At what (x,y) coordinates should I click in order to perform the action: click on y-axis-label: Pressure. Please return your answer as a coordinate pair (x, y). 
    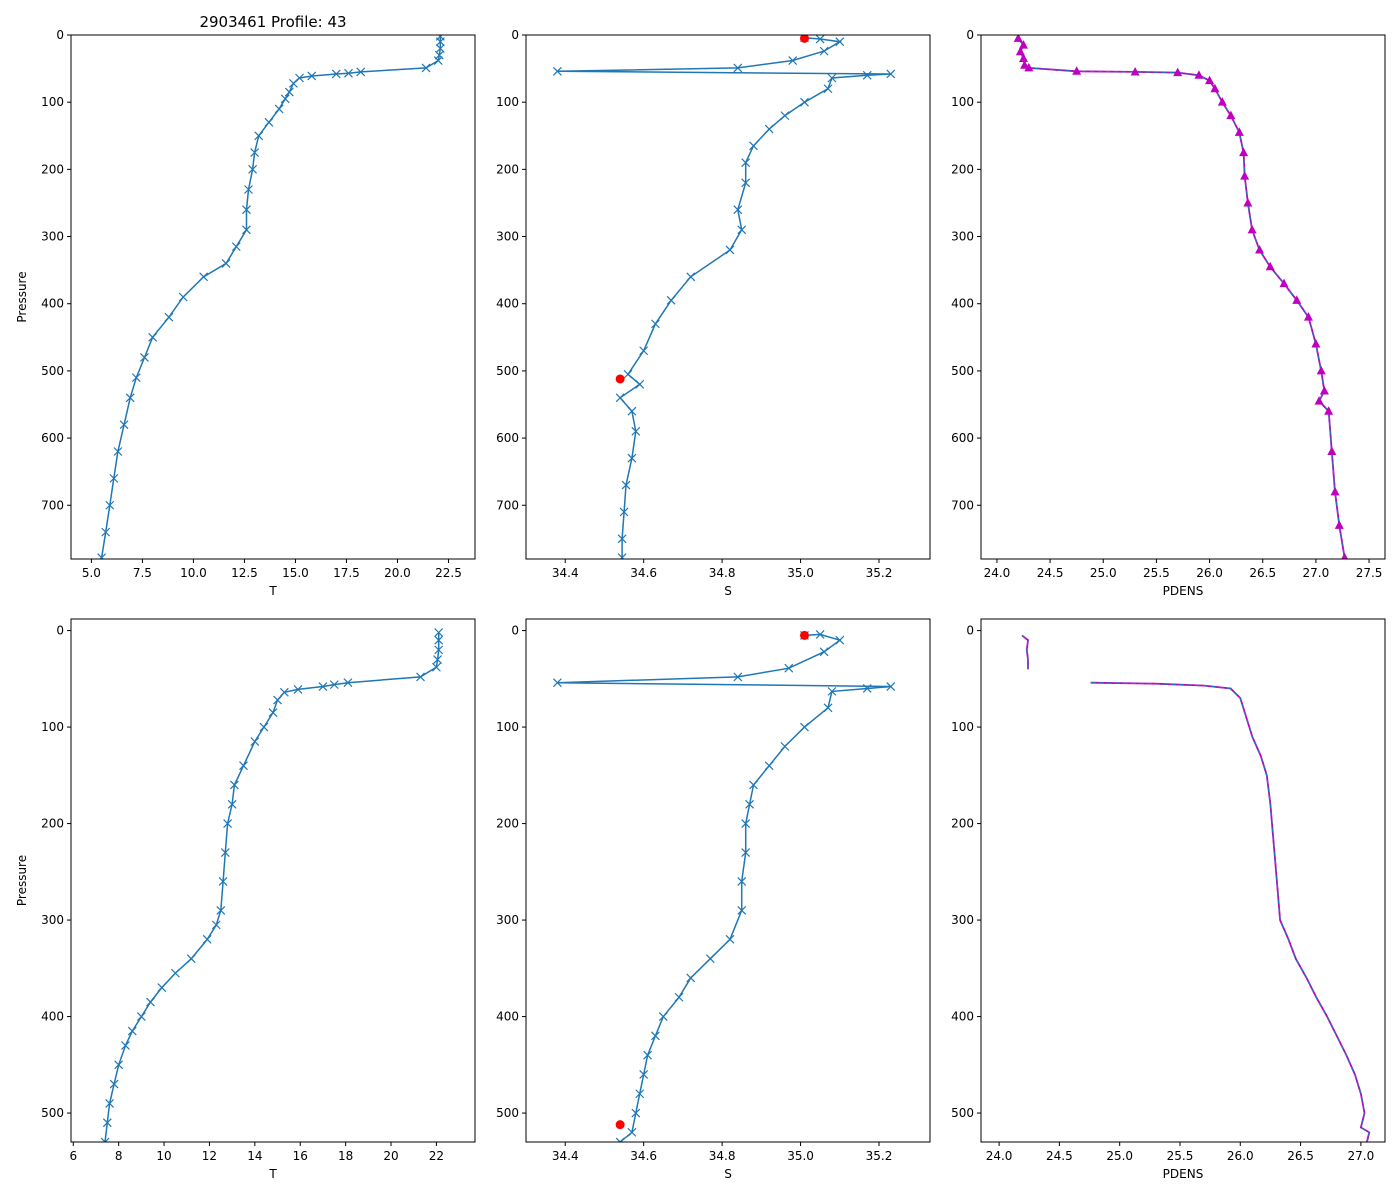
    Looking at the image, I should click on (22, 880).